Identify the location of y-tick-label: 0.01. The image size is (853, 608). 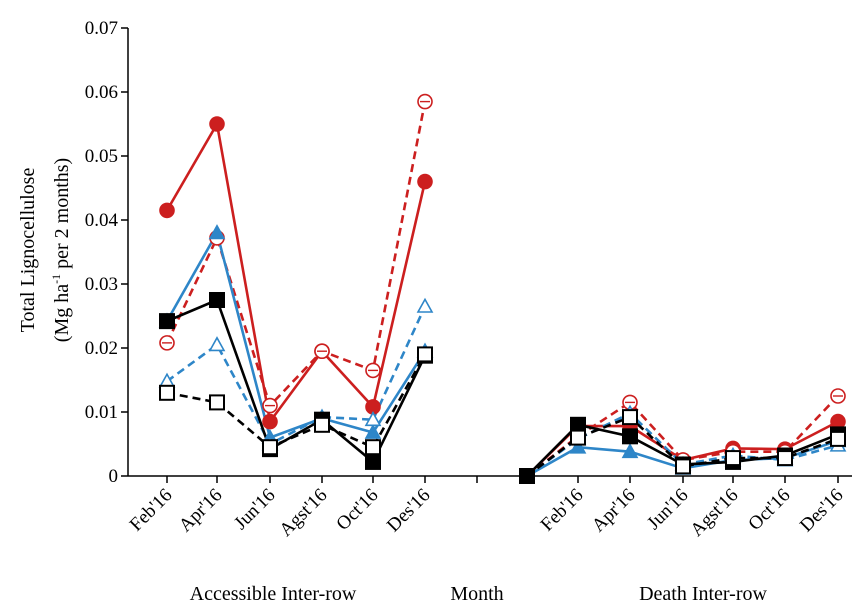
(101, 412).